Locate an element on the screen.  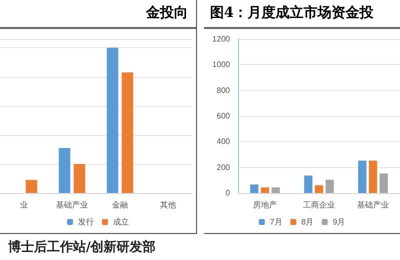
legend-label: 7月 is located at coordinates (276, 222).